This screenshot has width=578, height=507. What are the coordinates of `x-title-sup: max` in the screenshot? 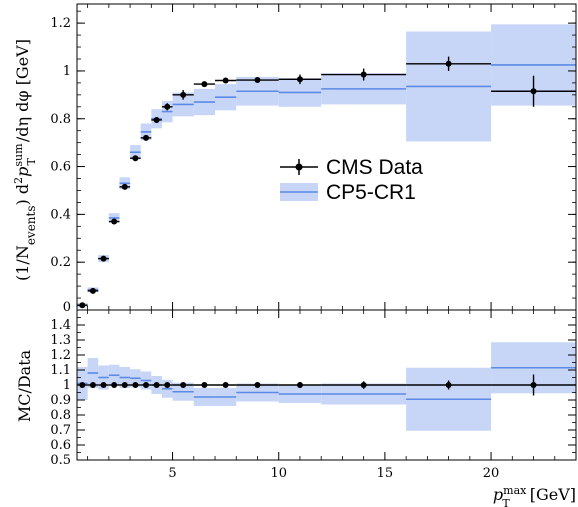 It's located at (515, 490).